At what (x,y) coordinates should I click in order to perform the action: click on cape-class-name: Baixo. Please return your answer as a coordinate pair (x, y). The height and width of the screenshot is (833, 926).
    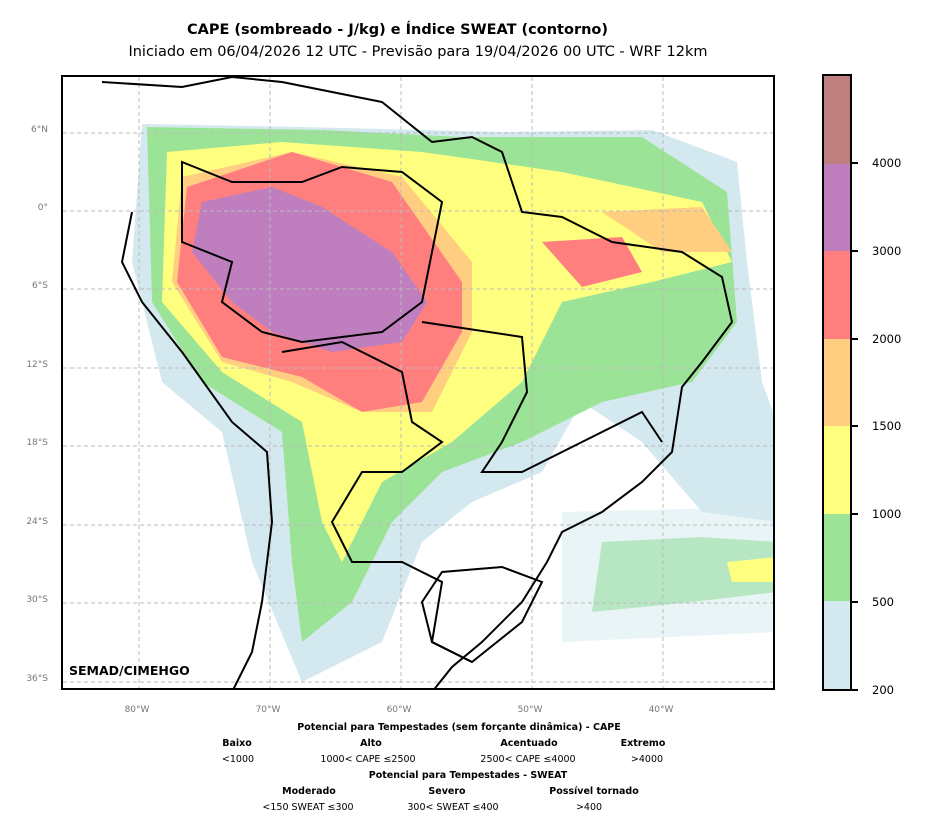
    Looking at the image, I should click on (237, 743).